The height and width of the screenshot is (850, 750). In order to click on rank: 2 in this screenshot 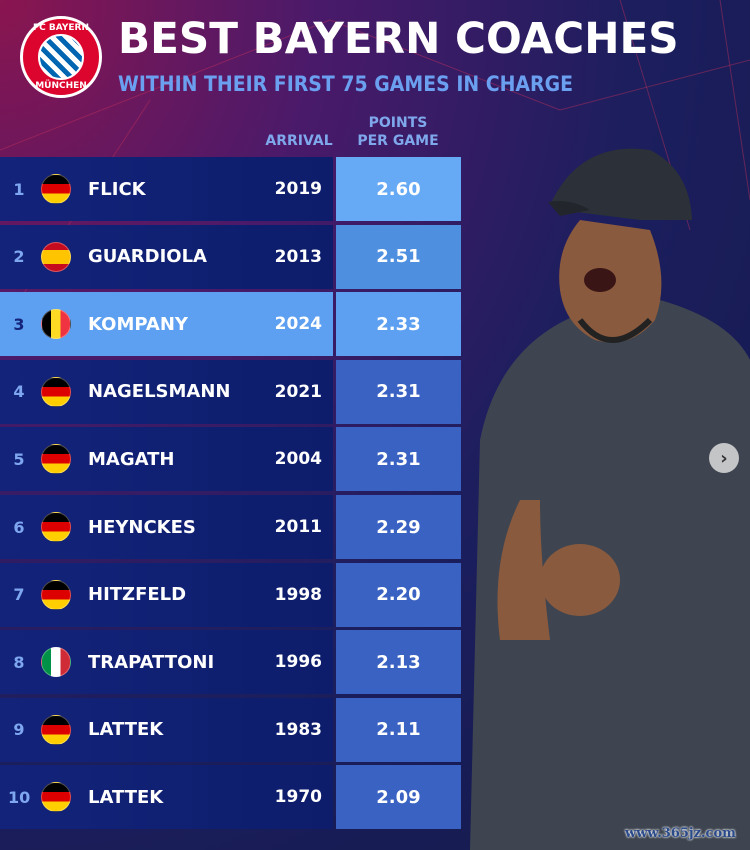, I will do `click(19, 257)`.